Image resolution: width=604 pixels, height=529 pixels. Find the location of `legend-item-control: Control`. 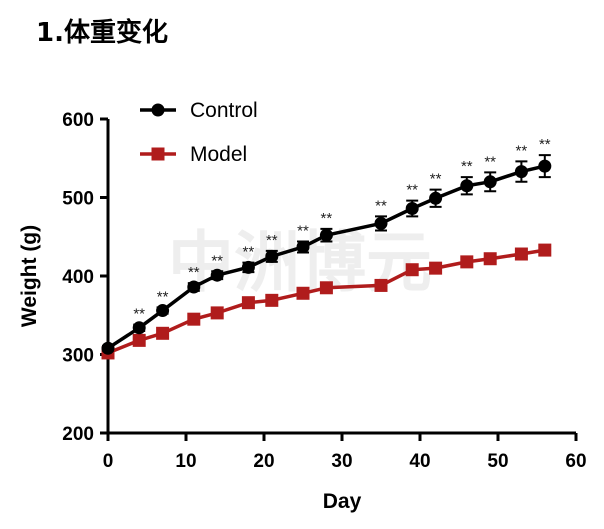

legend-item-control: Control is located at coordinates (199, 110).